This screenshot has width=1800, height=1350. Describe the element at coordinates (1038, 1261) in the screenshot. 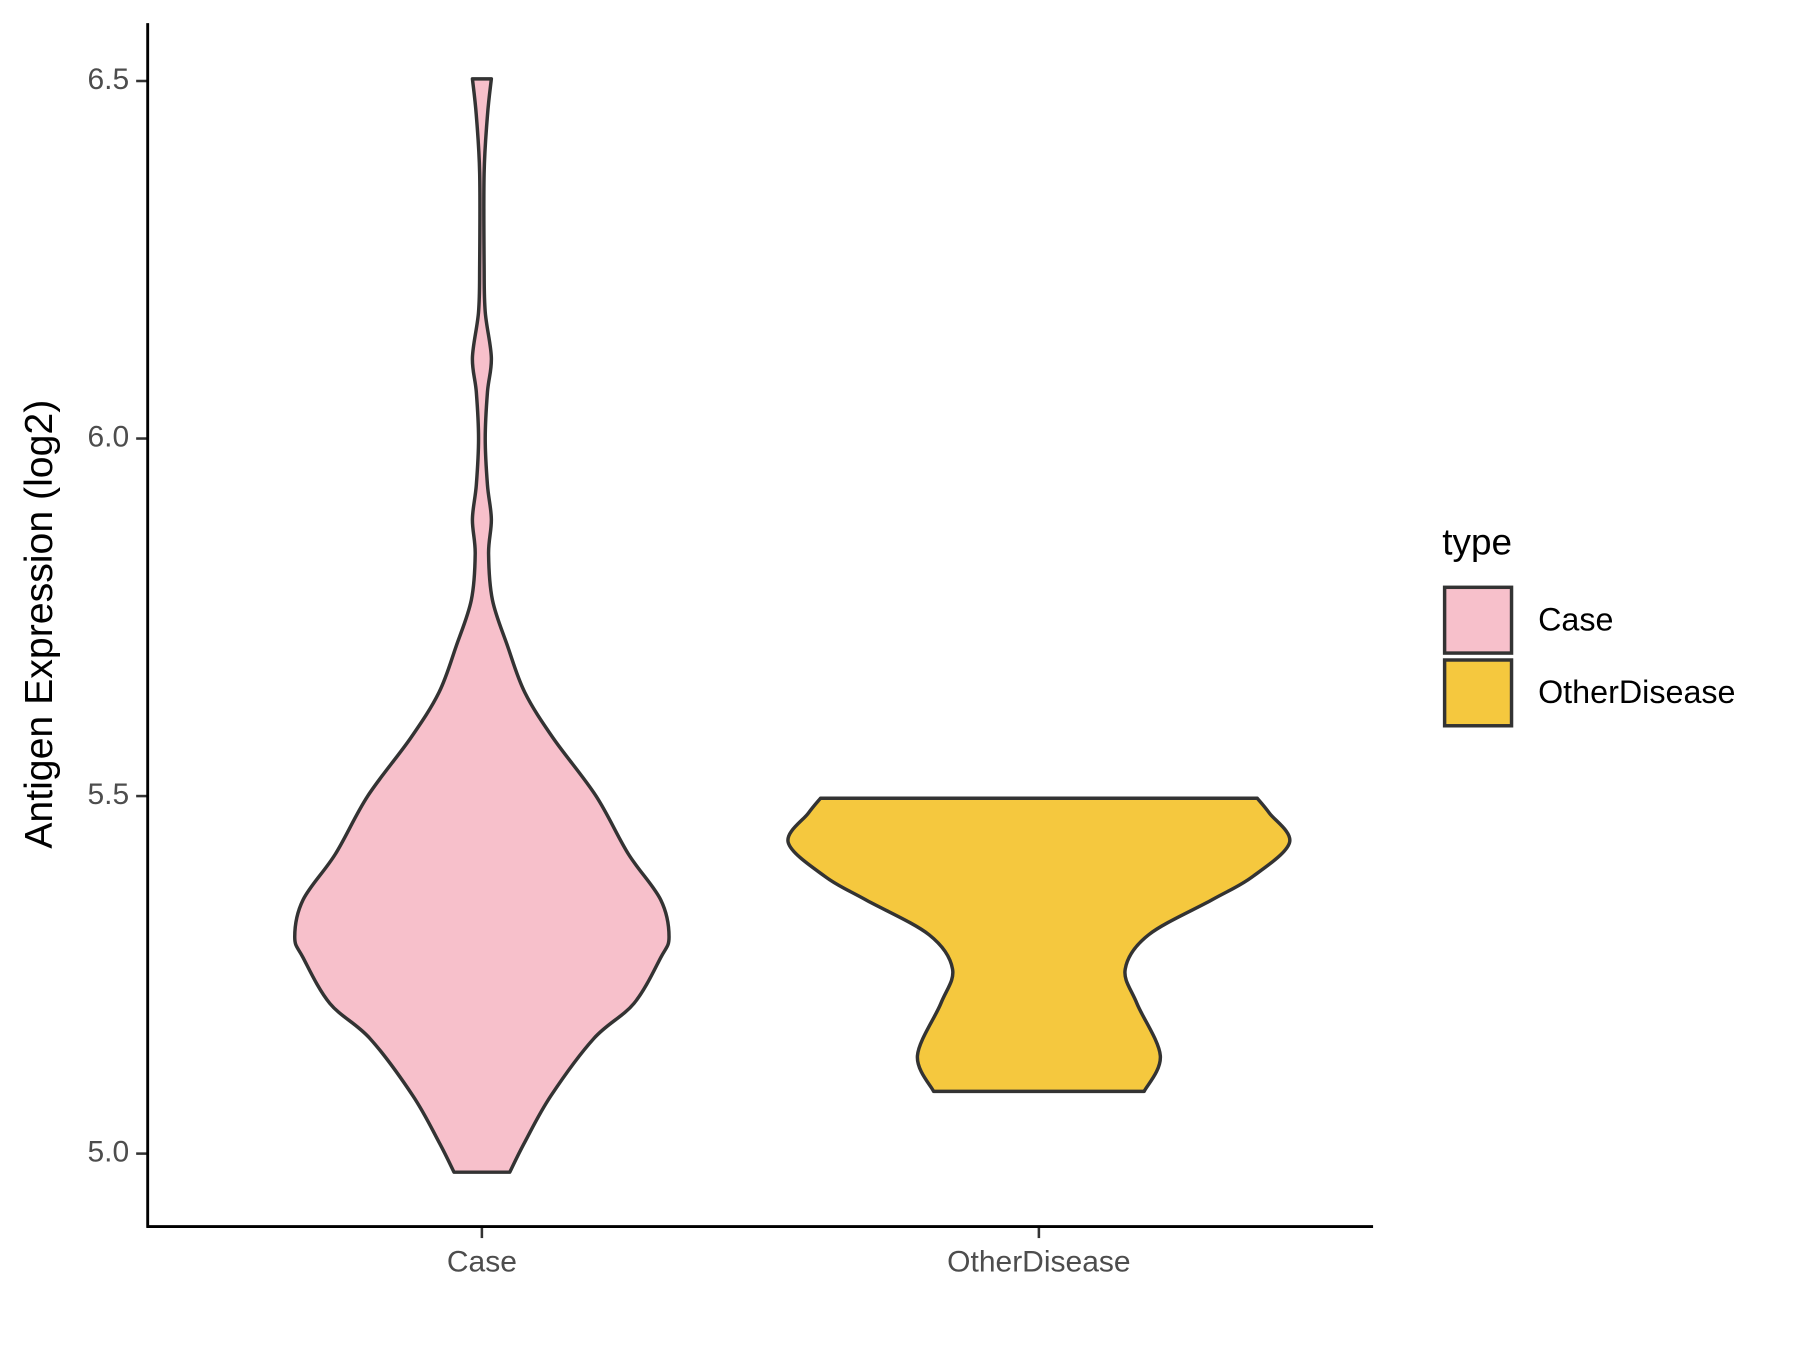

I see `x-tick-label: OtherDisease` at that location.